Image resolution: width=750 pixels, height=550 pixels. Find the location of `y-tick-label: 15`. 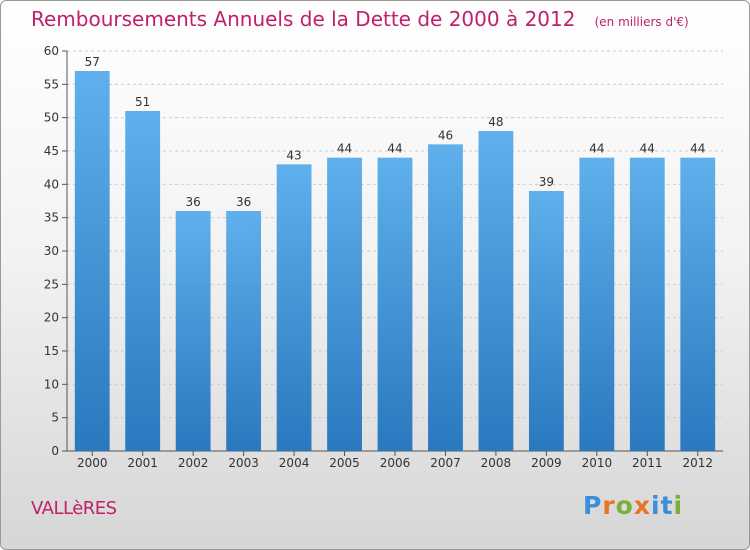

y-tick-label: 15 is located at coordinates (51, 351).